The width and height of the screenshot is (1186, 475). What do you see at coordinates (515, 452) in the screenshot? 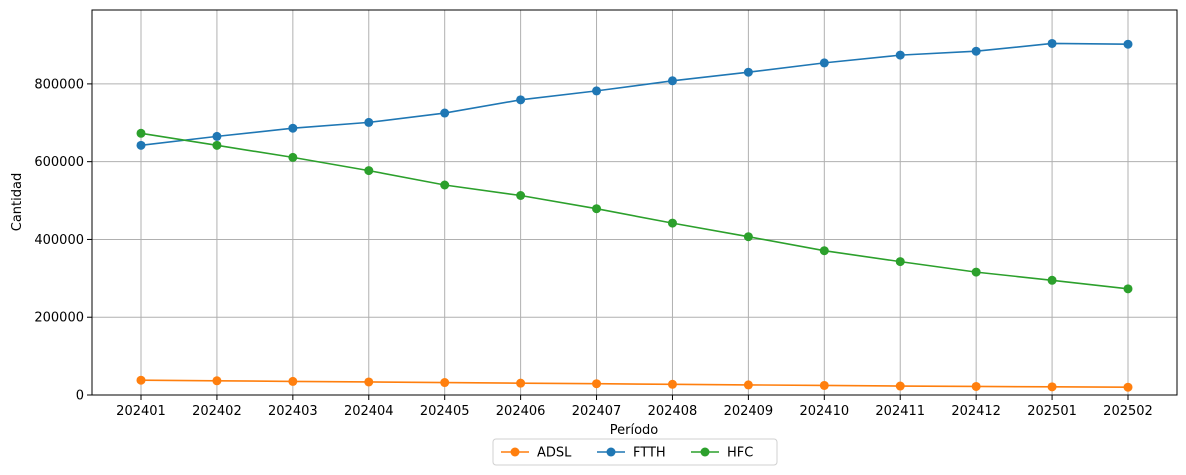
I see `legend-marker-adsl` at bounding box center [515, 452].